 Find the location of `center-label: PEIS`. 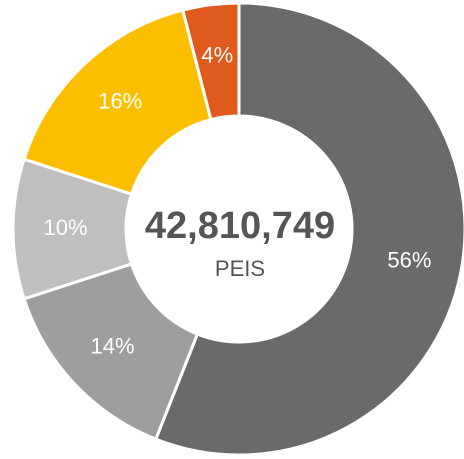

center-label: PEIS is located at coordinates (240, 268).